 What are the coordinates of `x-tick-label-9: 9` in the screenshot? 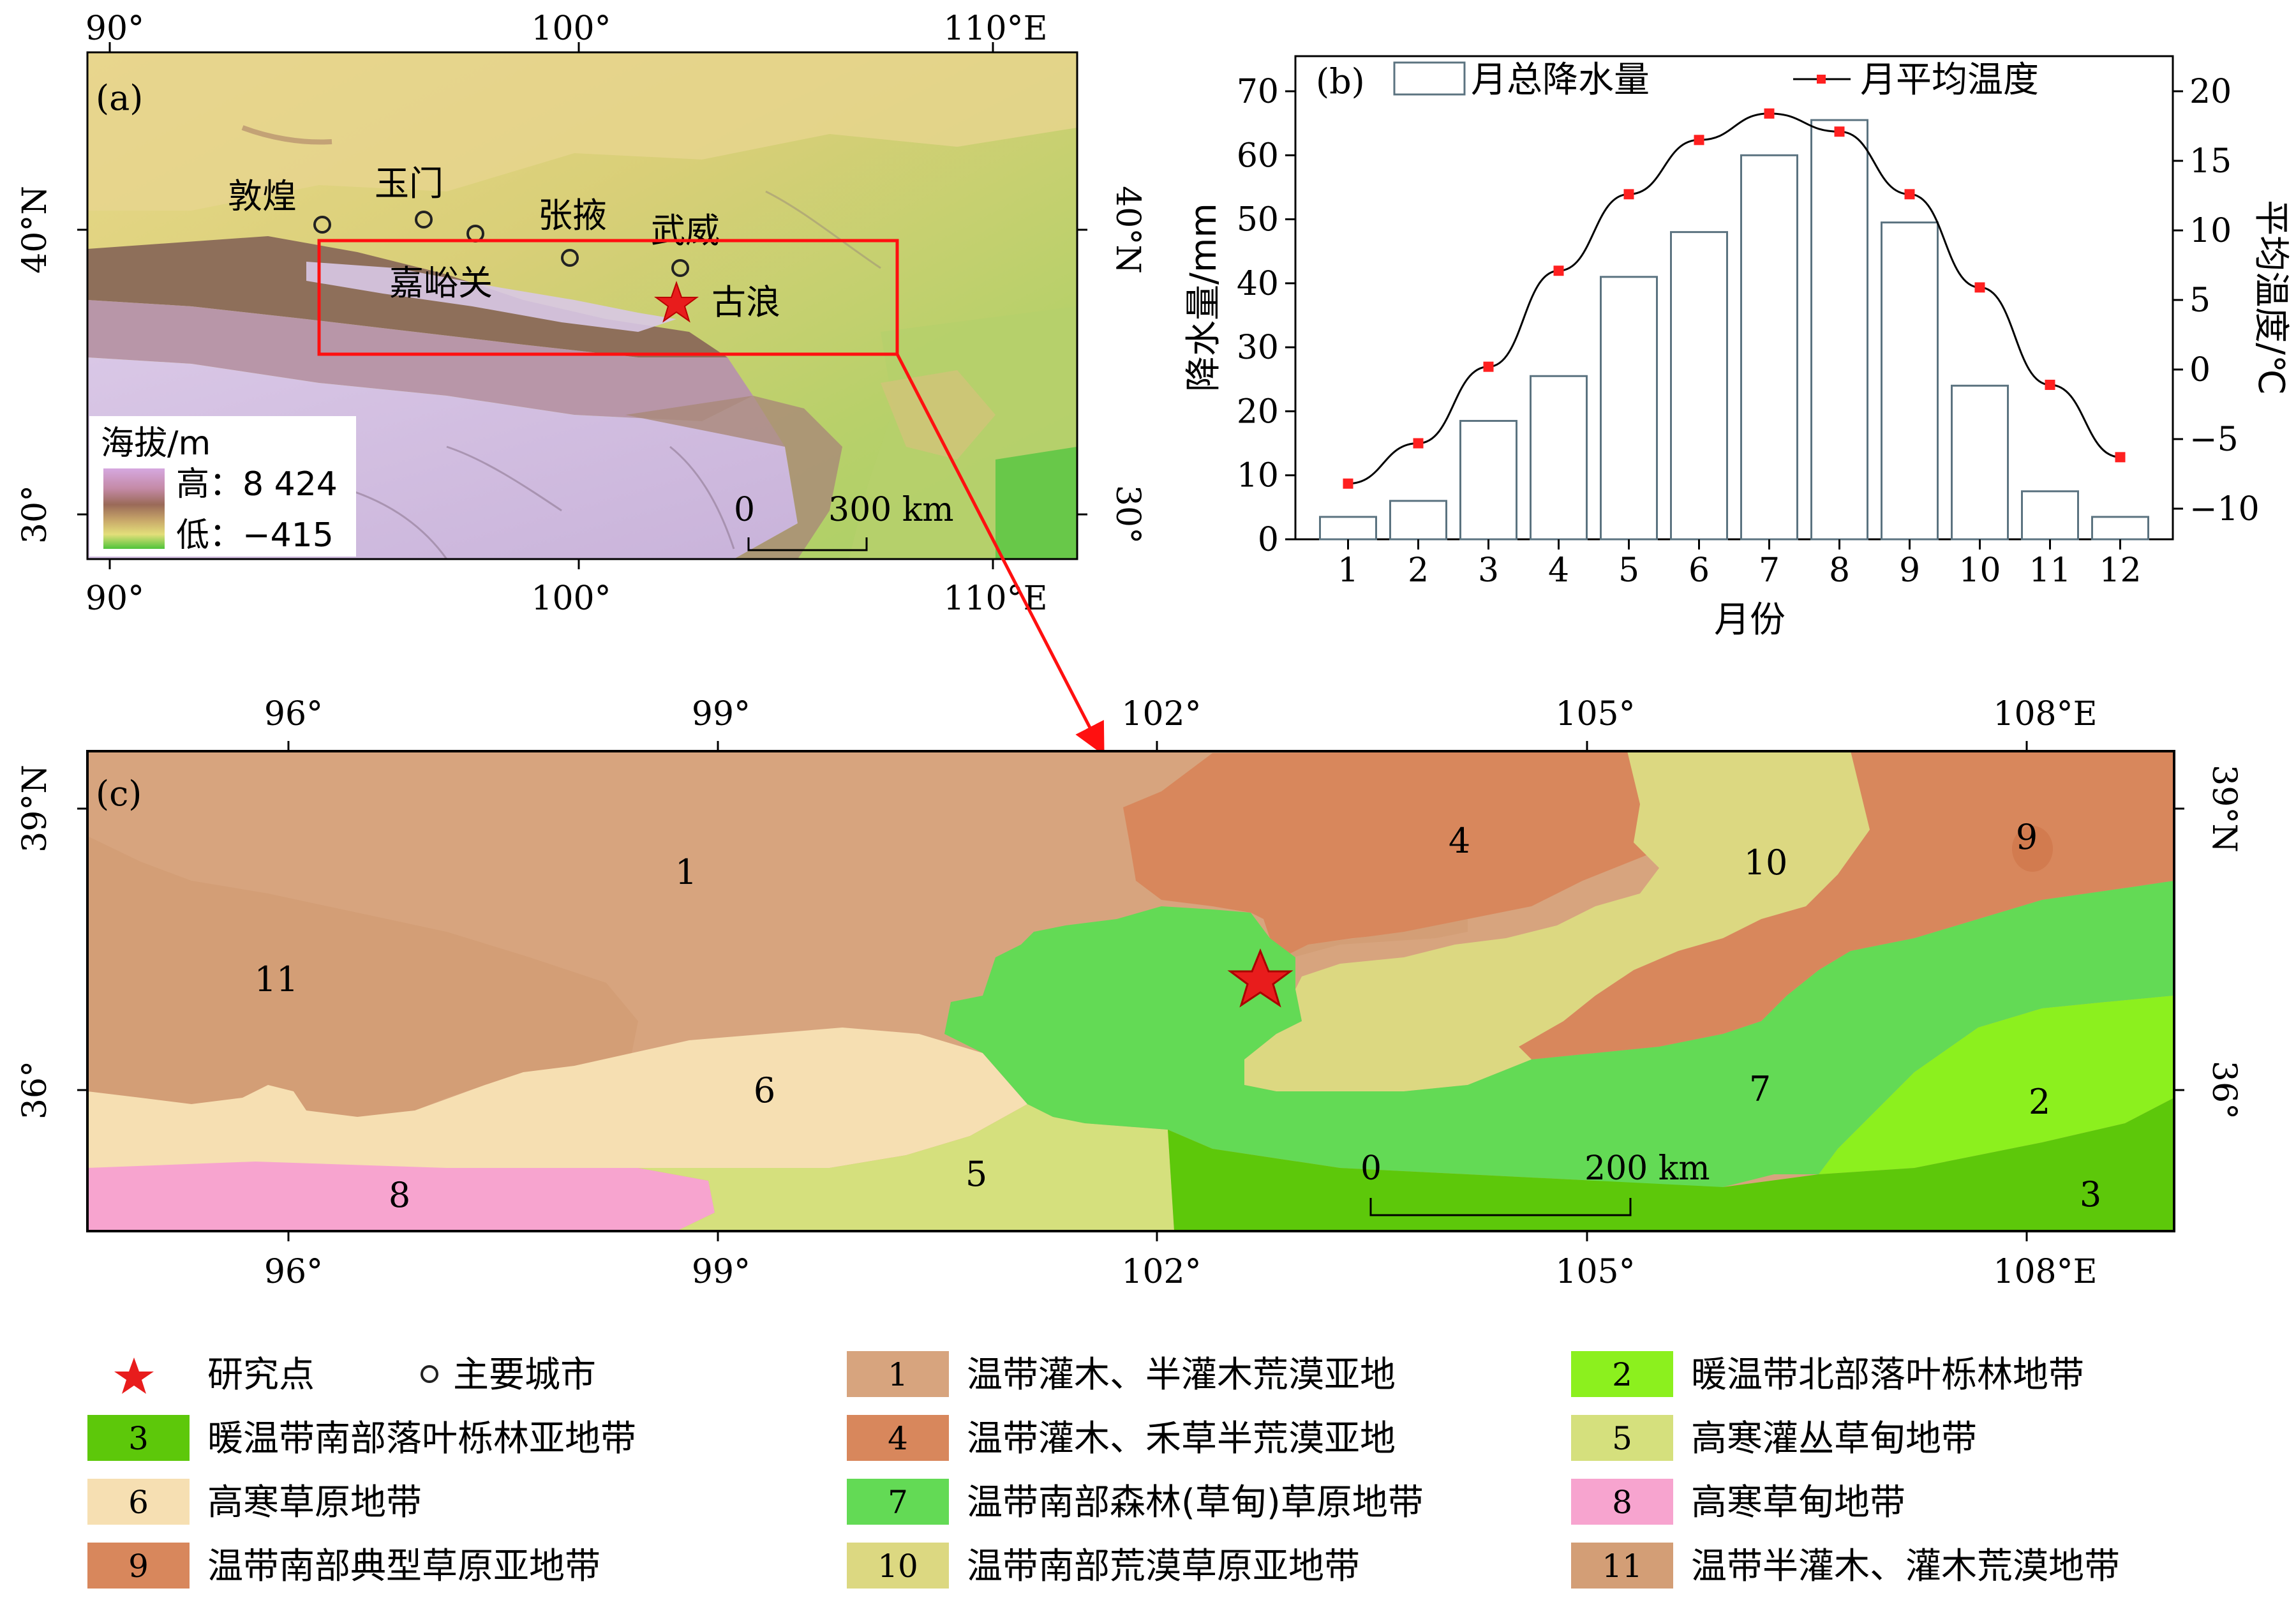 It's located at (1909, 570).